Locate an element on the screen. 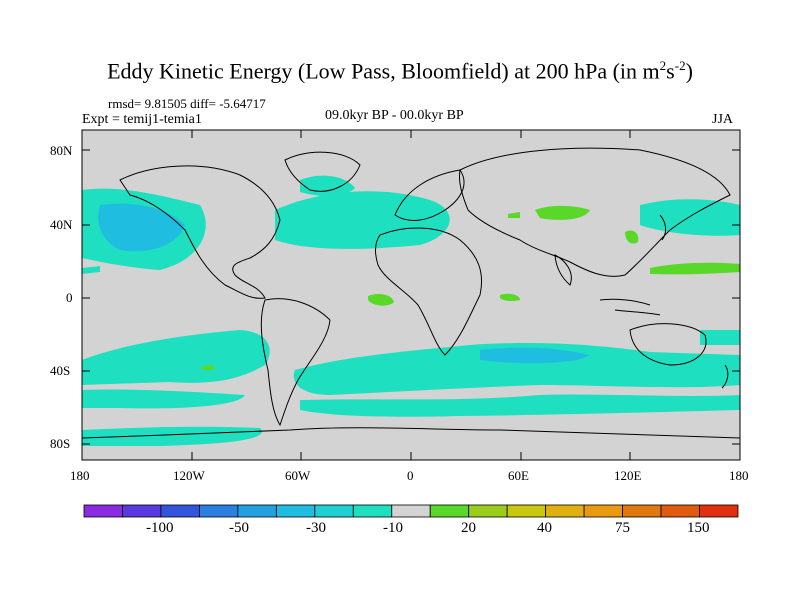  coast-new-zealand is located at coordinates (725, 376).